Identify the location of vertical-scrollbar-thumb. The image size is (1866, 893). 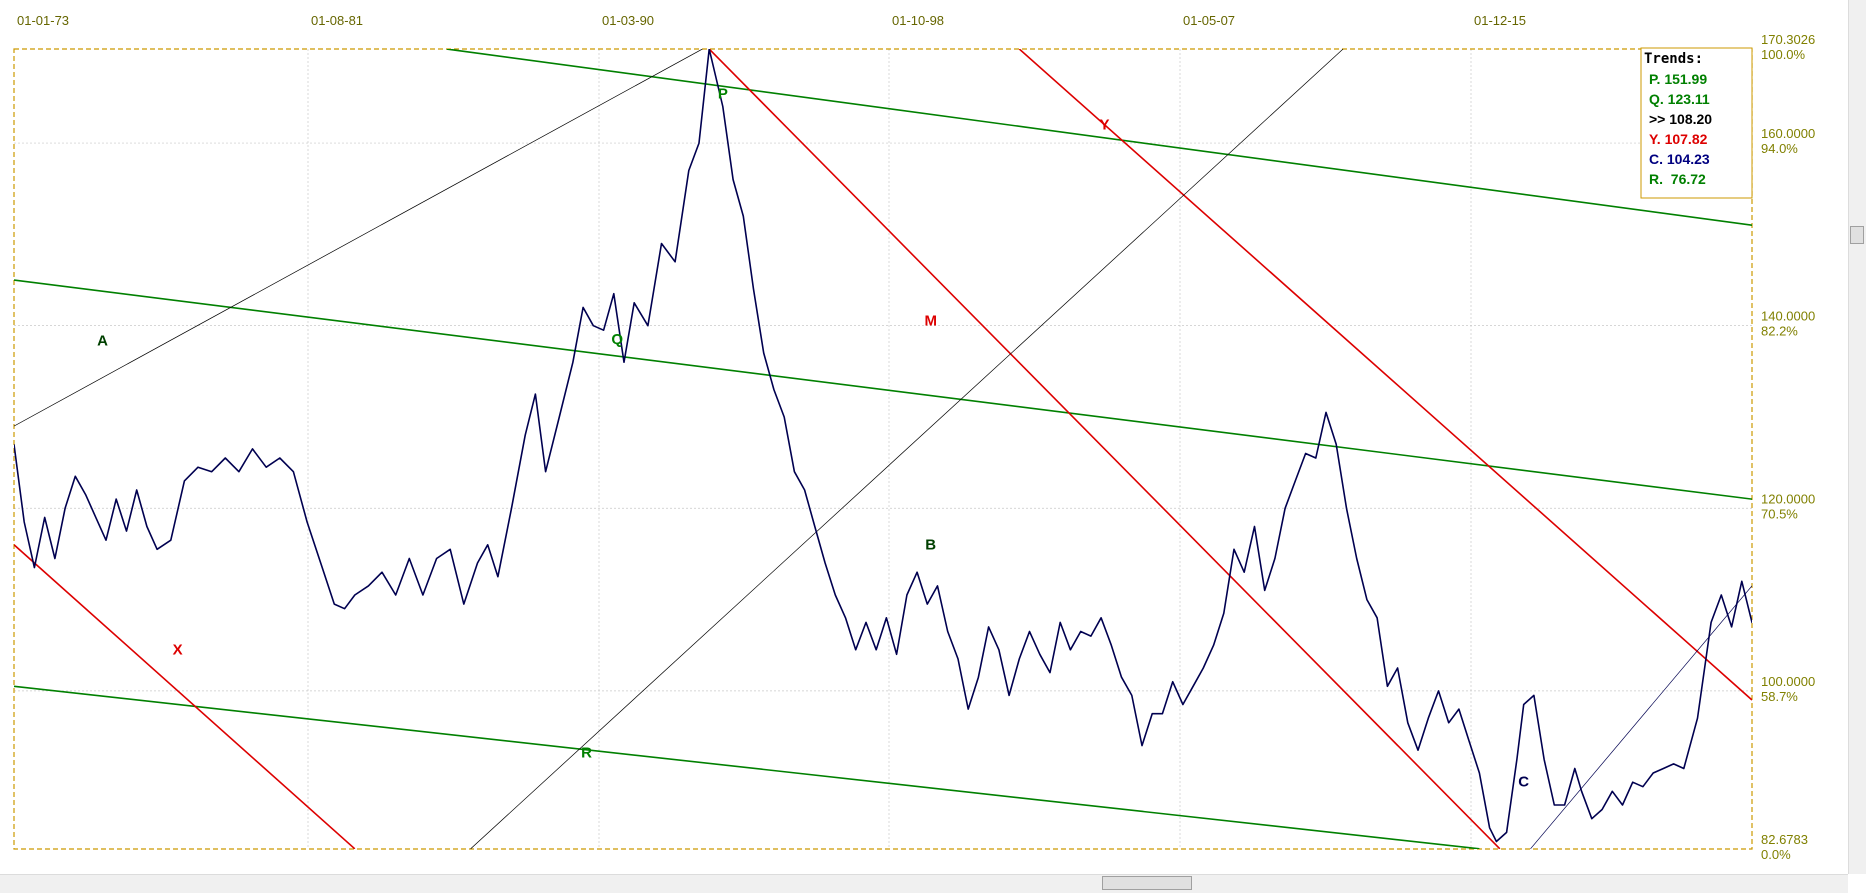
(1857, 235).